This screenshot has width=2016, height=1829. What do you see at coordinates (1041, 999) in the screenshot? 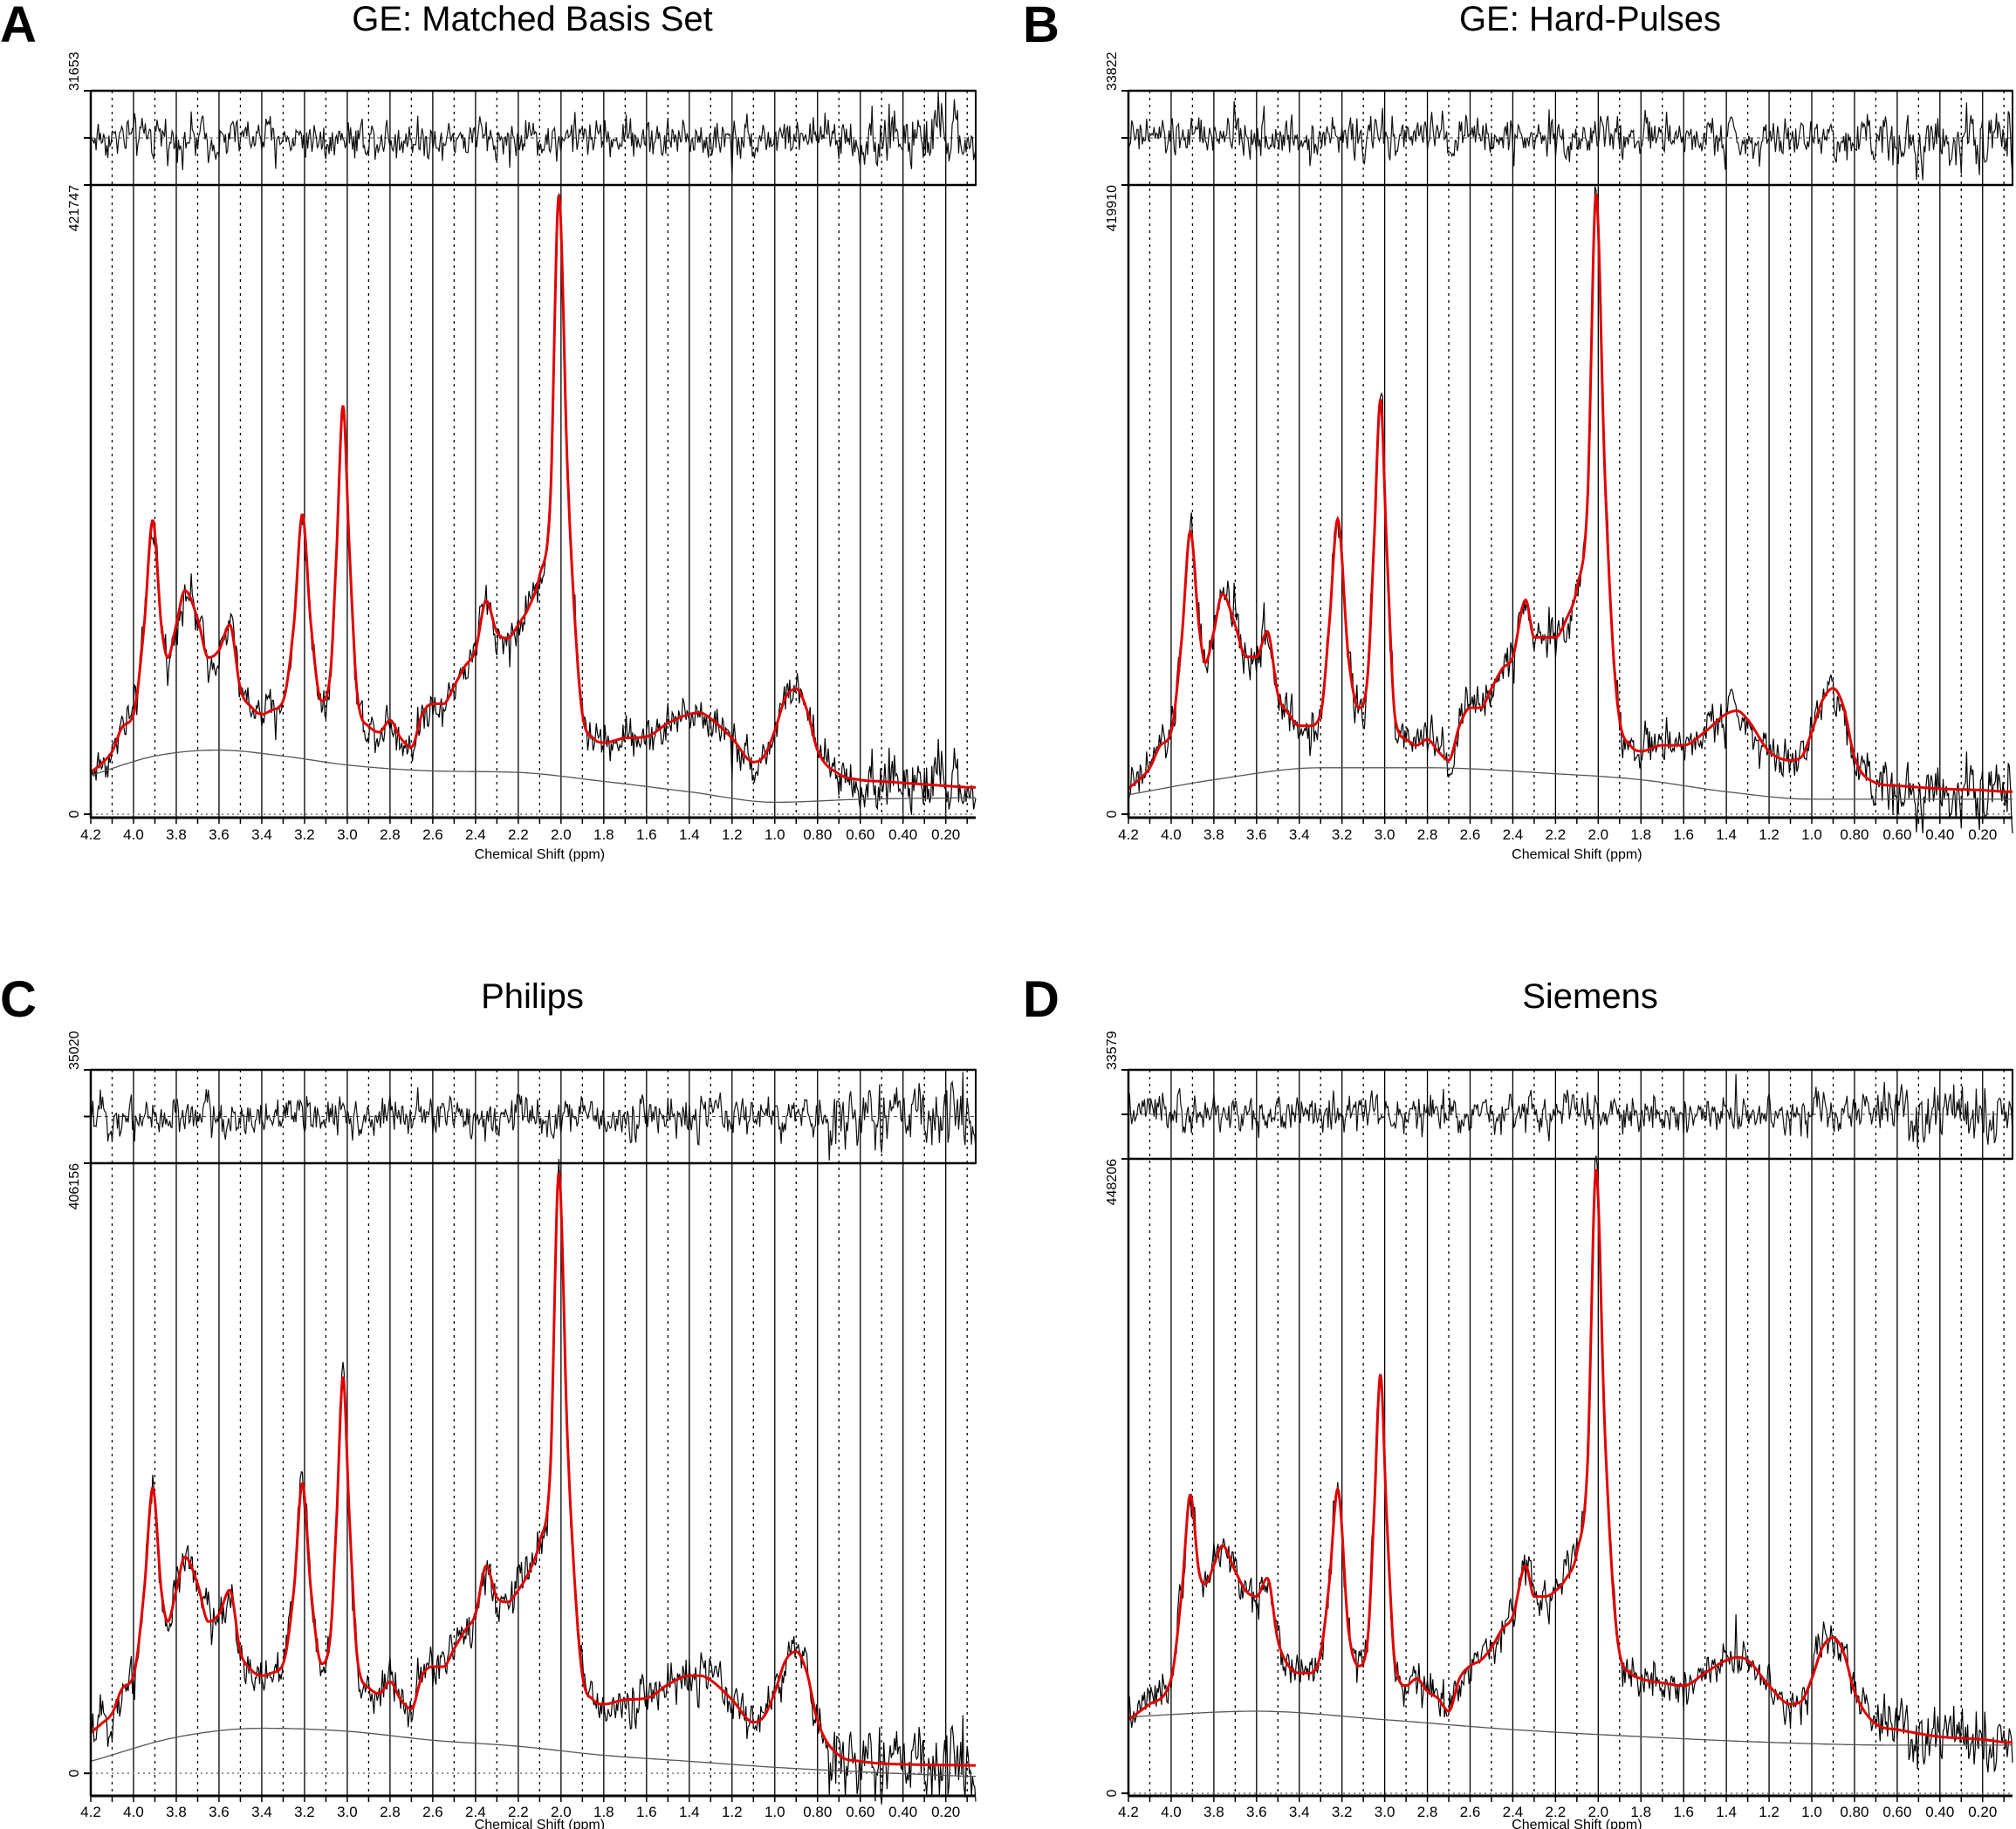
I see `panel-letter-d: D` at bounding box center [1041, 999].